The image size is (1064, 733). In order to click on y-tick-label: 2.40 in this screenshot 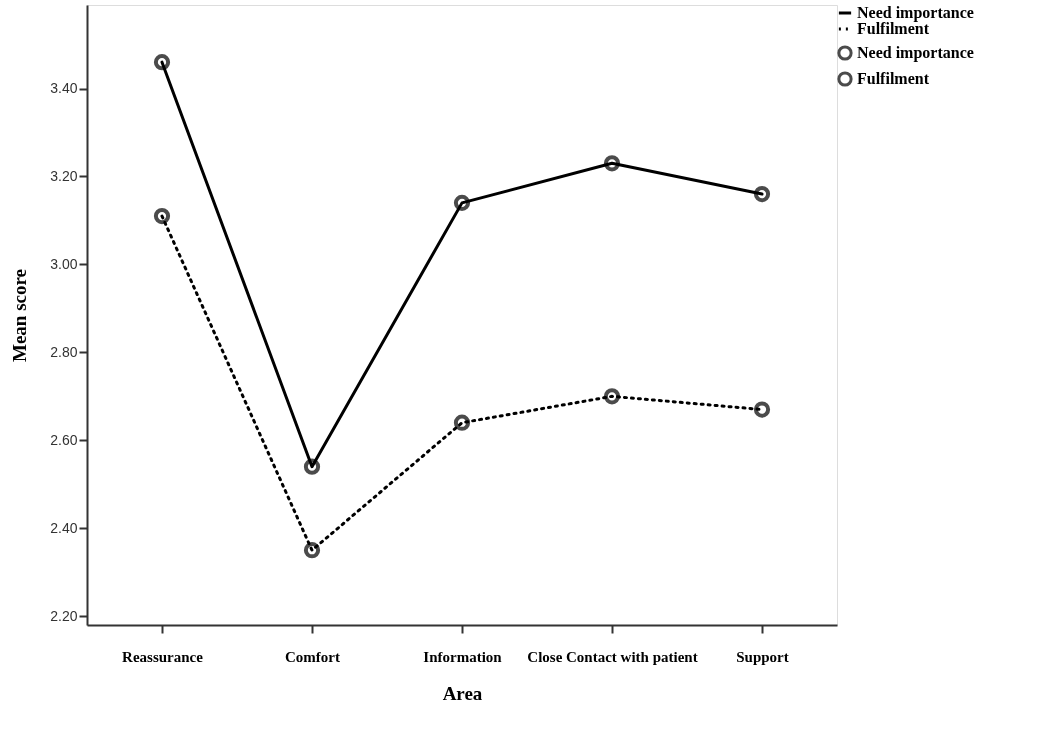, I will do `click(64, 527)`.